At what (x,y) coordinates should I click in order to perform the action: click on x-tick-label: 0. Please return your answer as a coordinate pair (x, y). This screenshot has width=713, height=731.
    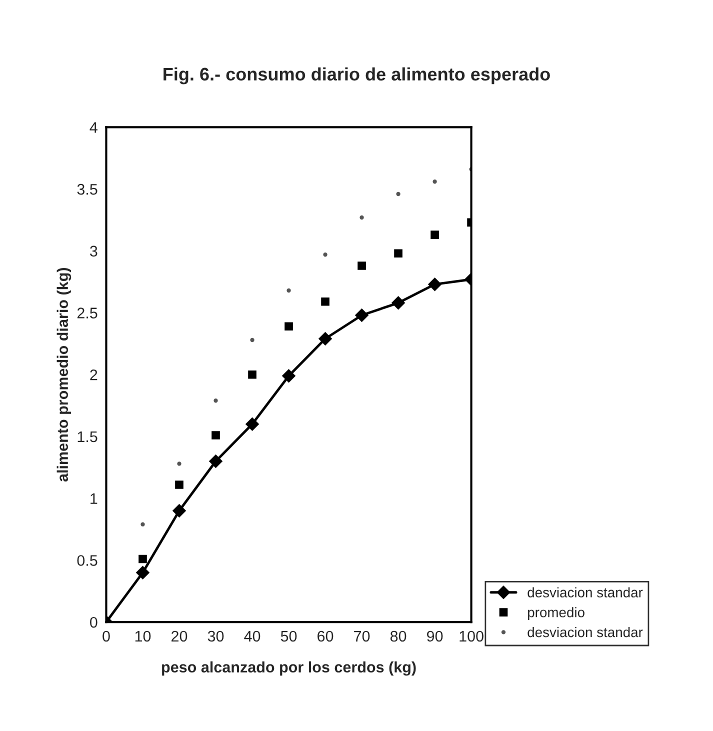
    Looking at the image, I should click on (106, 636).